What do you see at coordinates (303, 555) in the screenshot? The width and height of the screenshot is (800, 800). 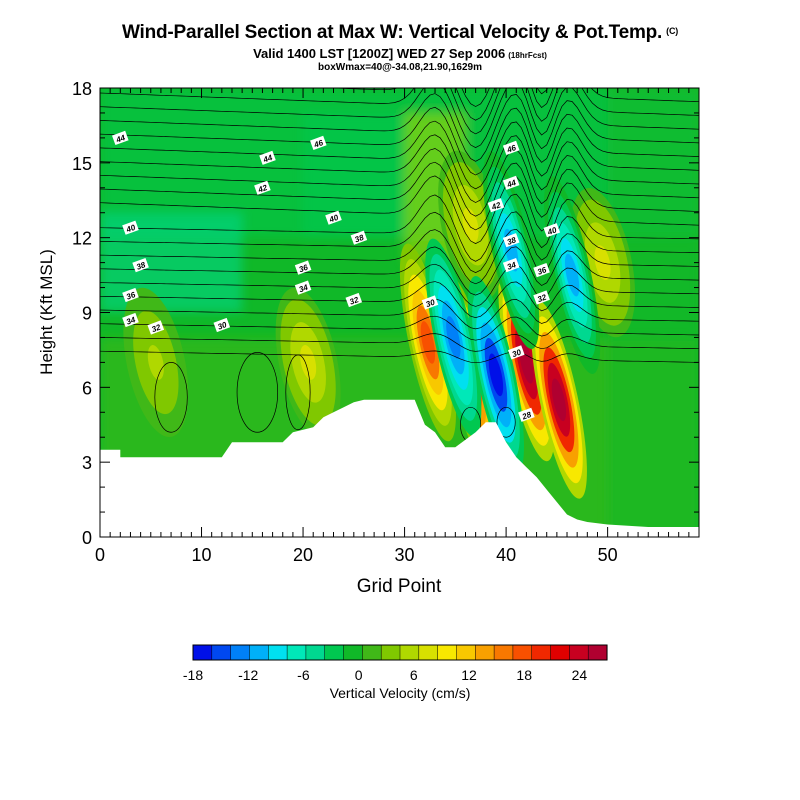 I see `x-tick-label: 20` at bounding box center [303, 555].